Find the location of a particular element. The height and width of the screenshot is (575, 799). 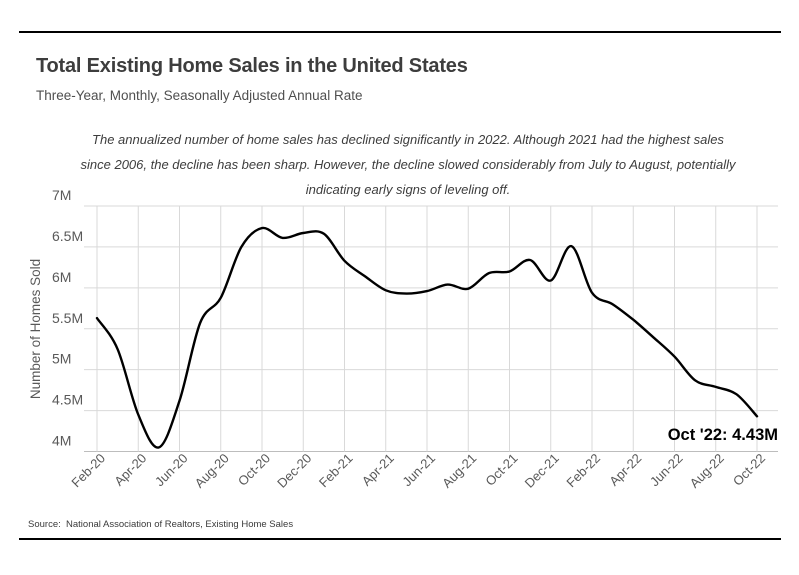

x-tick-label: Apr-20 is located at coordinates (130, 470).